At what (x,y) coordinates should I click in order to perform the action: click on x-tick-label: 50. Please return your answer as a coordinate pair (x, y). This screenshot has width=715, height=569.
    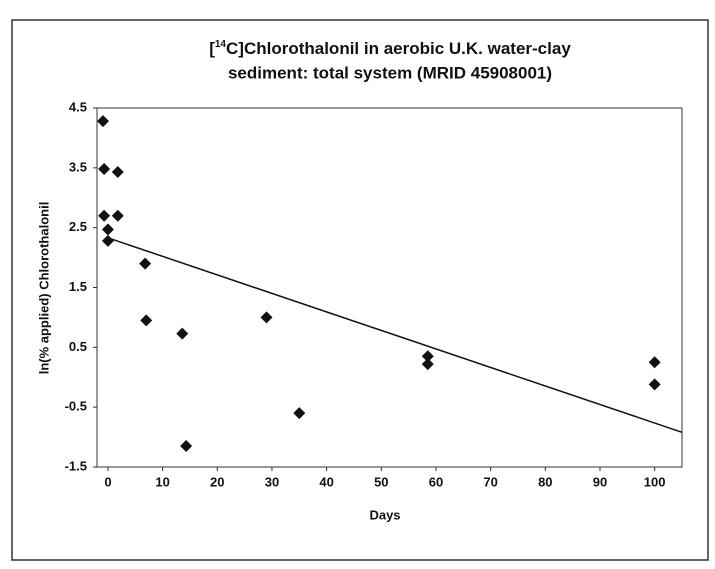
    Looking at the image, I should click on (381, 481).